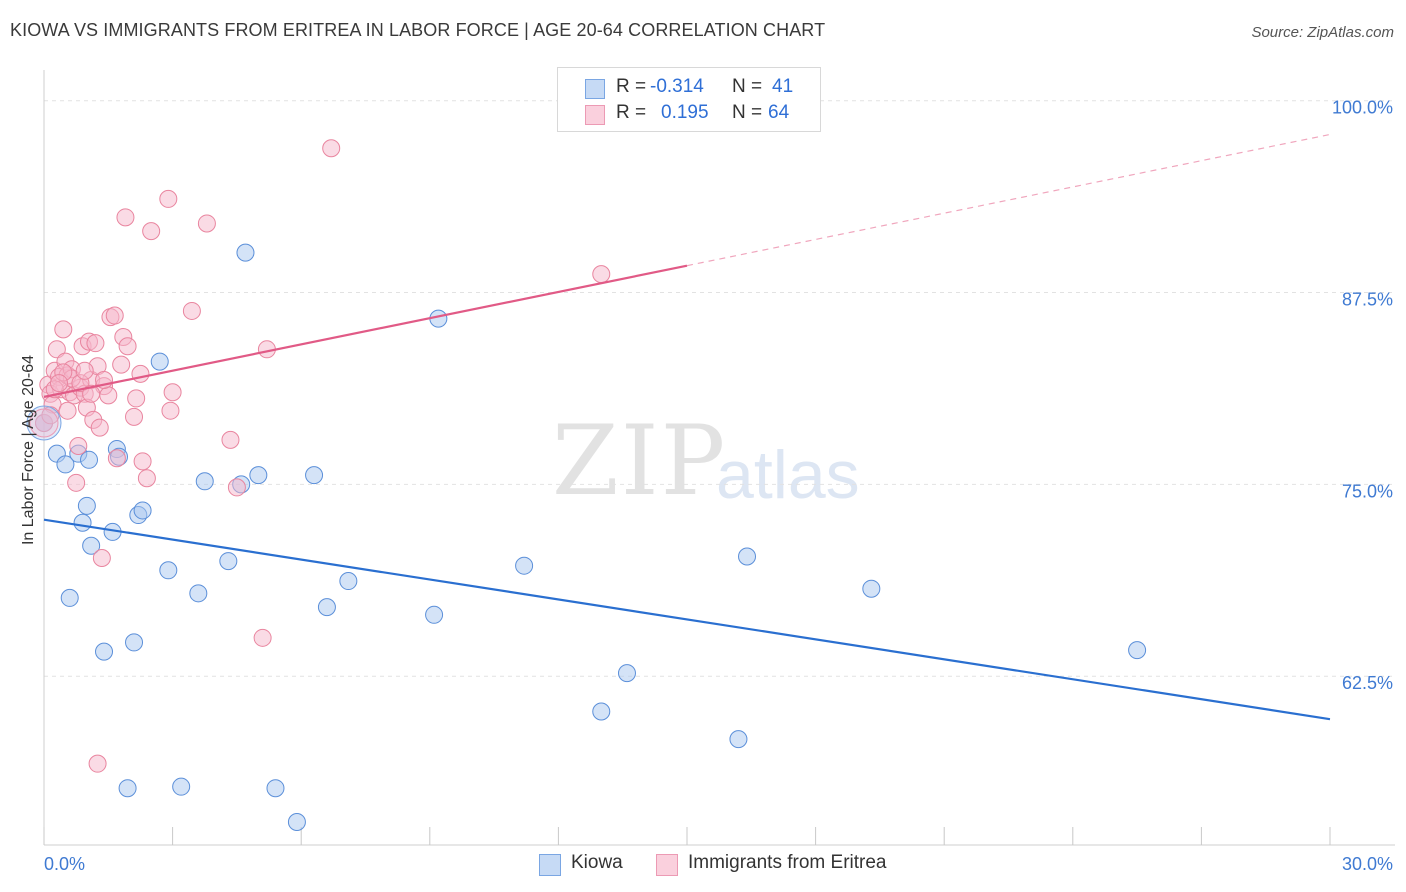 Image resolution: width=1406 pixels, height=892 pixels. I want to click on watermark-zip: ZIP, so click(640, 461).